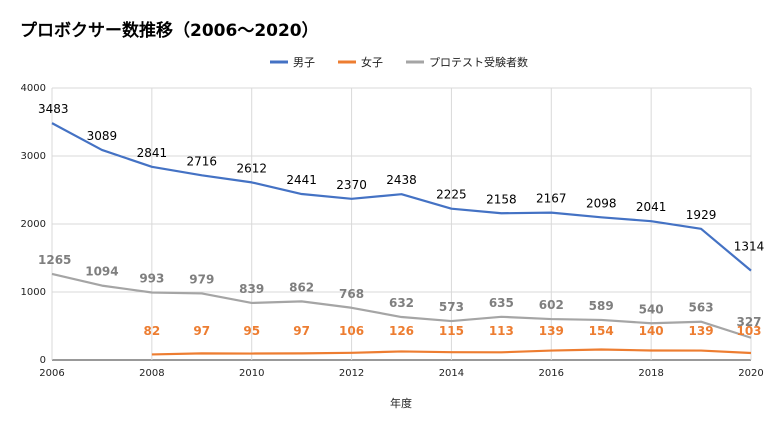 The image size is (773, 430). I want to click on data-label: 82, so click(152, 331).